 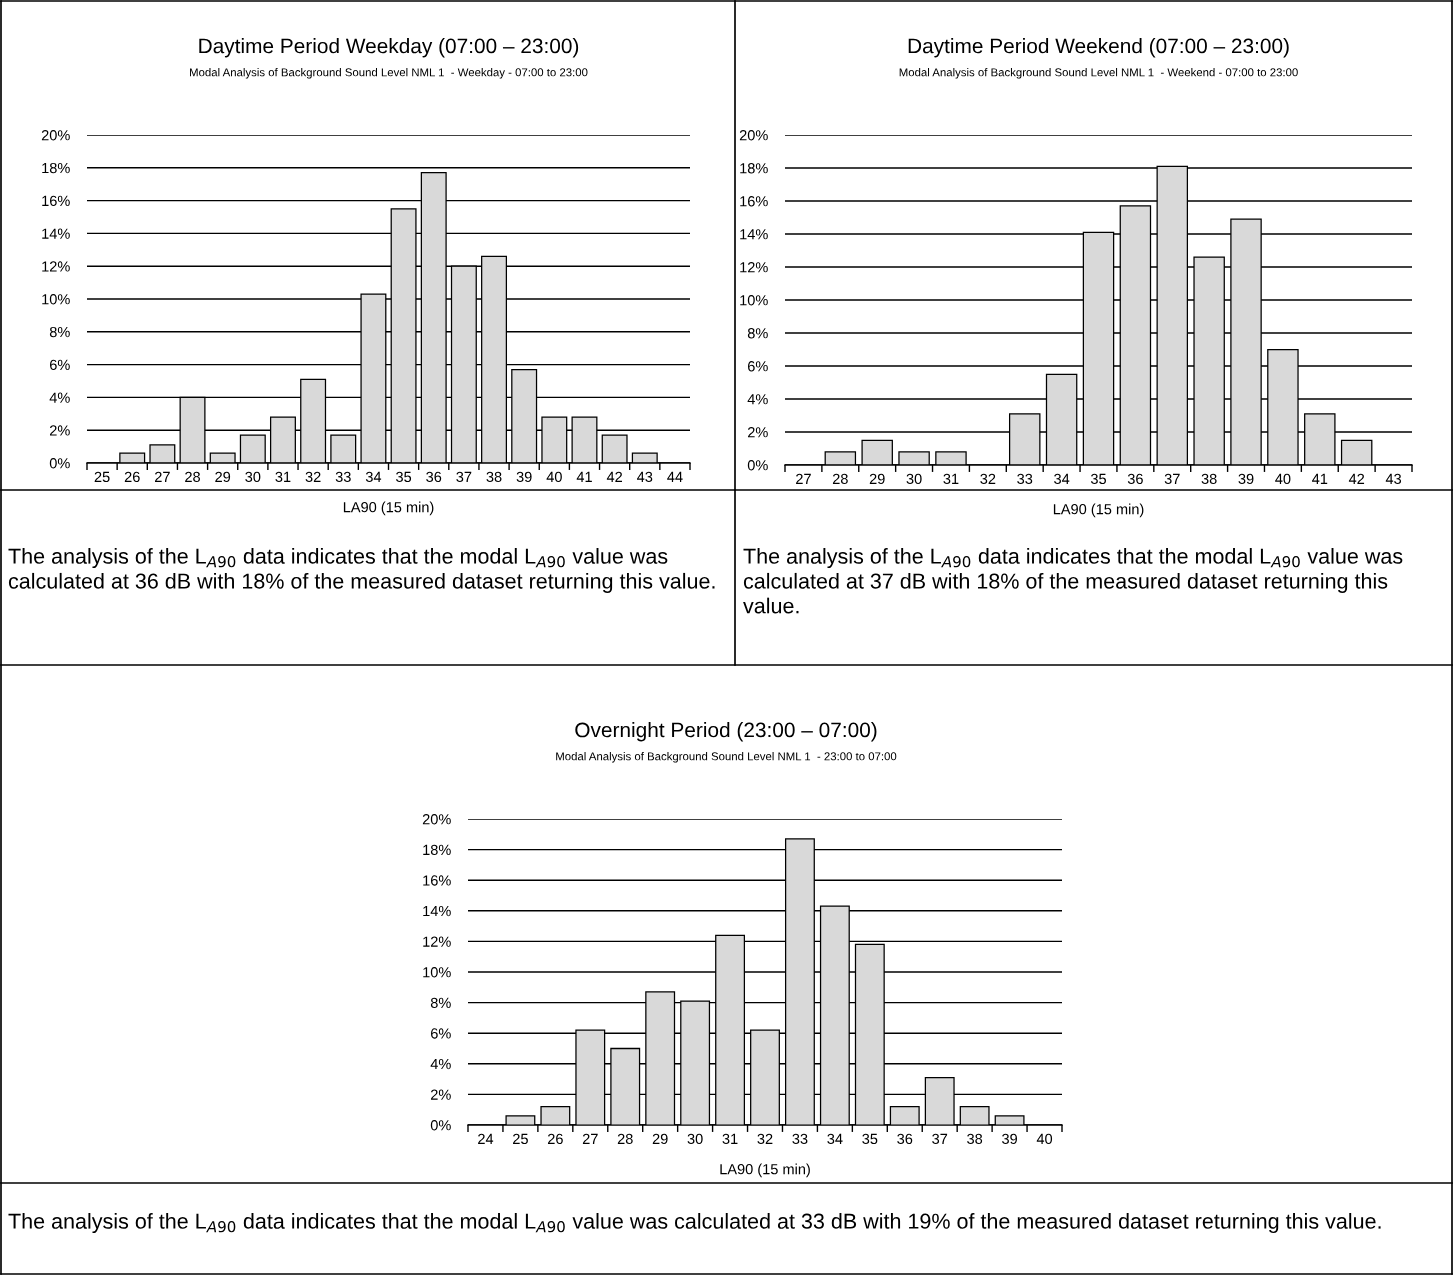 What do you see at coordinates (726, 732) in the screenshot?
I see `chart-title: Overnight Period (23:00 – 07:00)` at bounding box center [726, 732].